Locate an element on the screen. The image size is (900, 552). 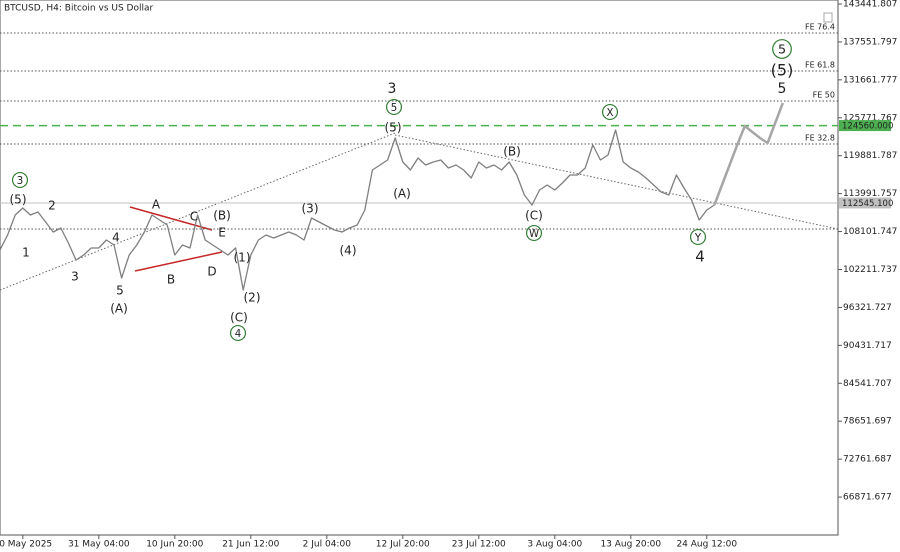
trend-line is located at coordinates (198, 211).